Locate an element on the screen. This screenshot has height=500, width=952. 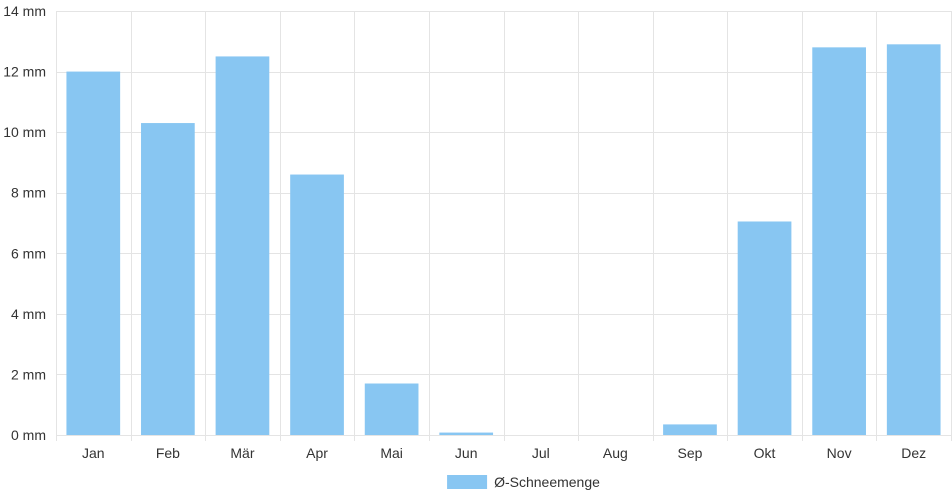
bar-jun is located at coordinates (466, 433).